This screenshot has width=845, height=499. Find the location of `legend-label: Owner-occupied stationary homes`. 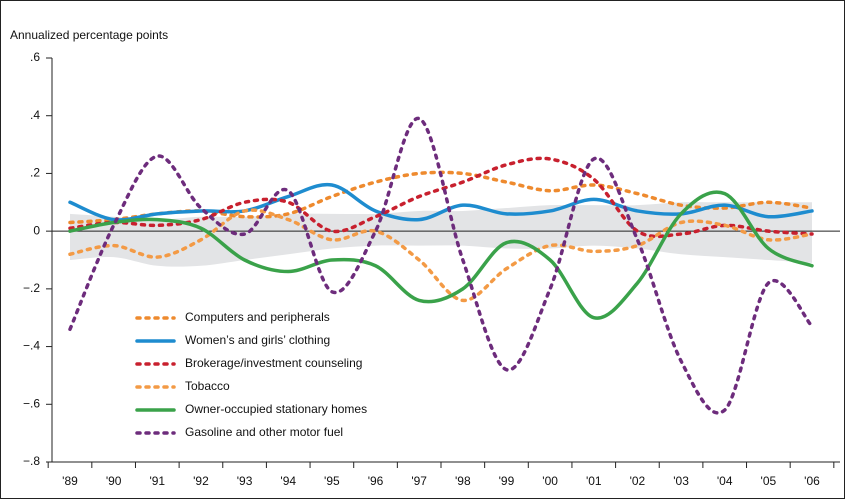

legend-label: Owner-occupied stationary homes is located at coordinates (276, 409).